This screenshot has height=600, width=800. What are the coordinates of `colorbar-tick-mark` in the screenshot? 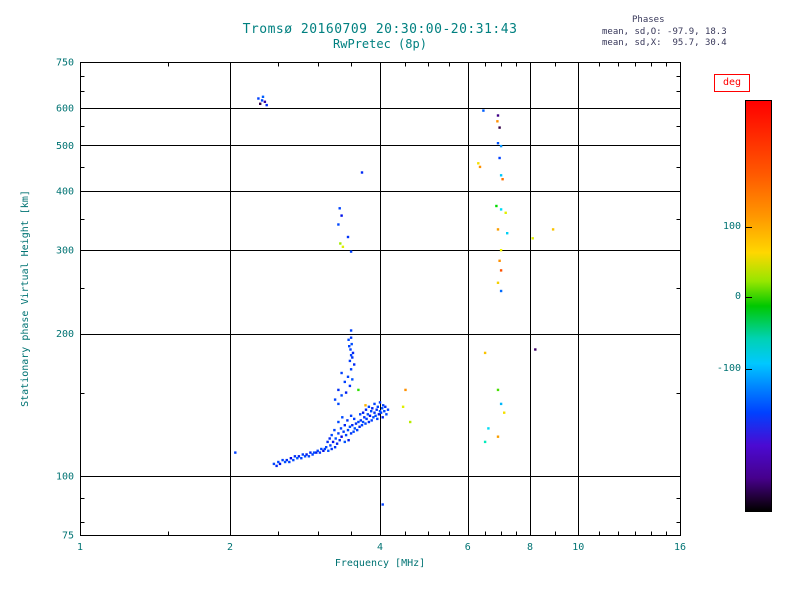 It's located at (749, 297).